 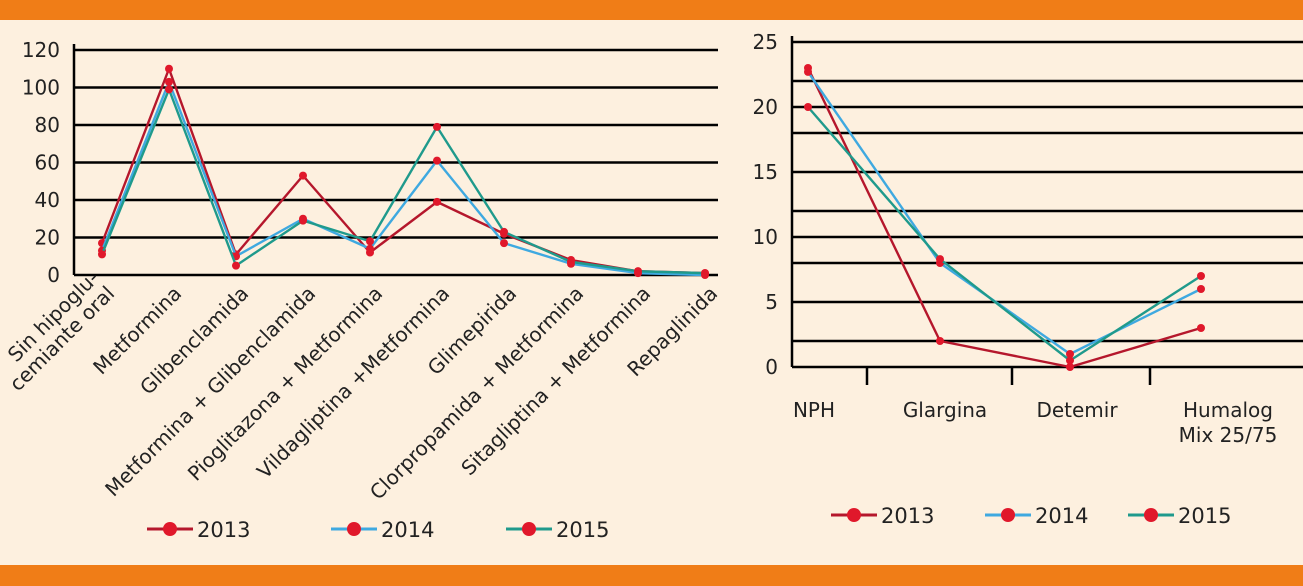 What do you see at coordinates (814, 410) in the screenshot?
I see `category-label: NPH` at bounding box center [814, 410].